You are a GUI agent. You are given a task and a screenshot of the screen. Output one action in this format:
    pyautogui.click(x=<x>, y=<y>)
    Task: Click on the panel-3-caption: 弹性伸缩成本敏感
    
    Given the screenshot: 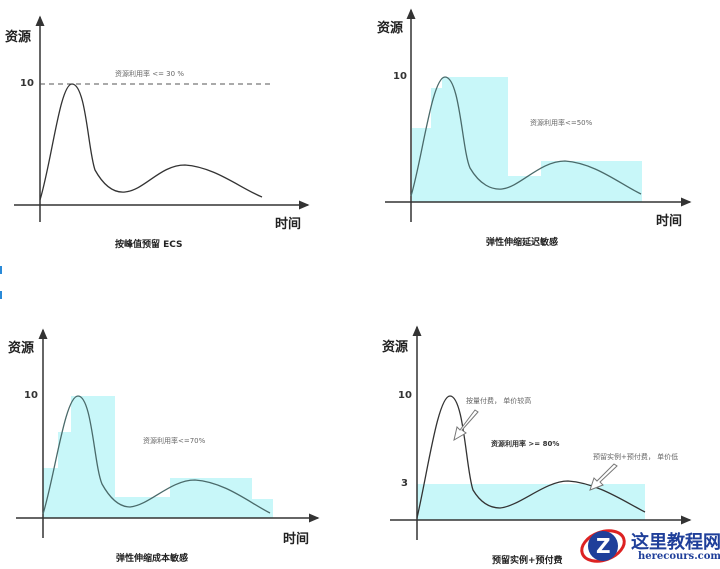 What is the action you would take?
    pyautogui.click(x=152, y=559)
    